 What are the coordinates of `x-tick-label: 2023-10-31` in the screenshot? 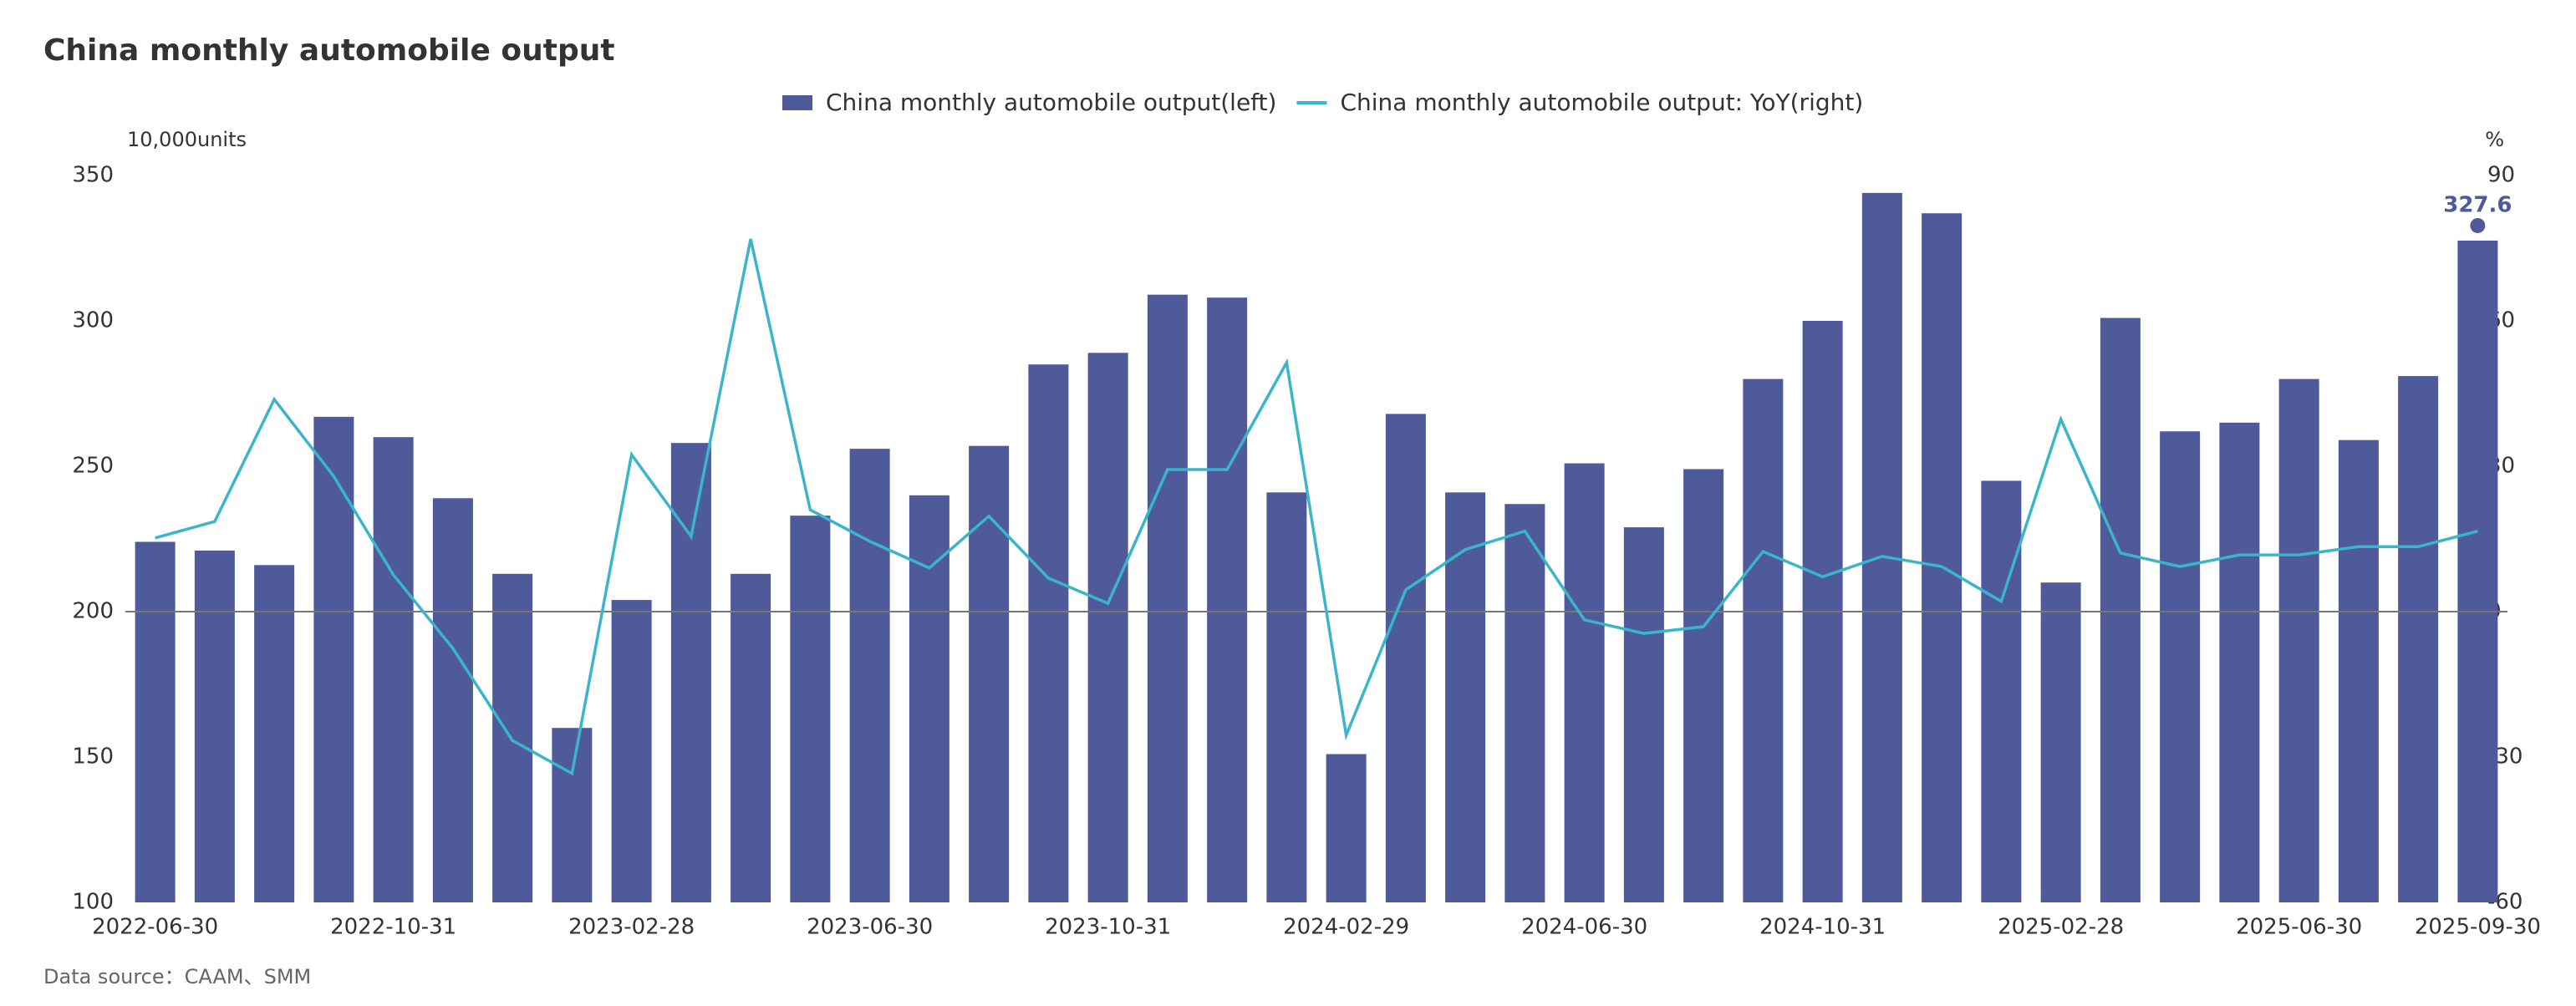 It's located at (1108, 927).